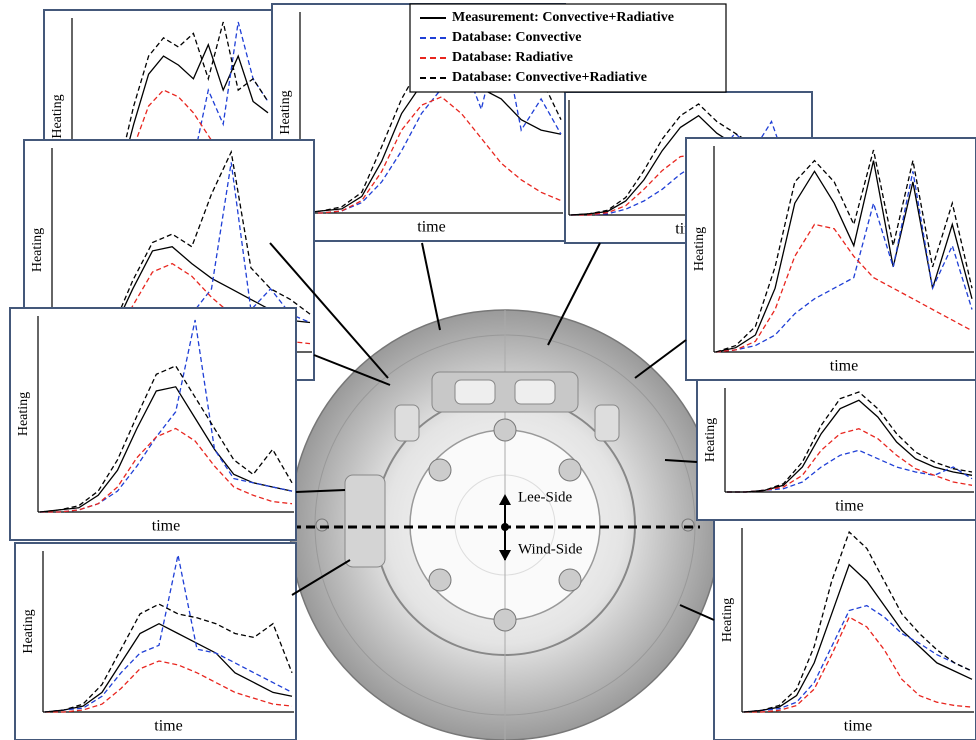  I want to click on legend-frame, so click(568, 48).